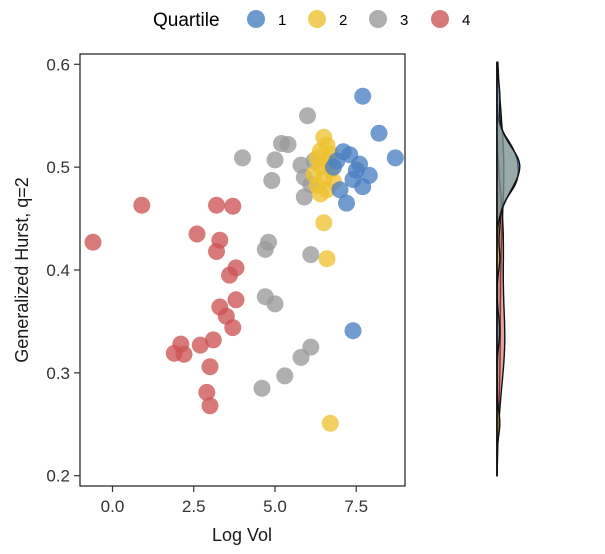  What do you see at coordinates (22, 270) in the screenshot?
I see `y-axis-title: Generalized Hurst, q=2` at bounding box center [22, 270].